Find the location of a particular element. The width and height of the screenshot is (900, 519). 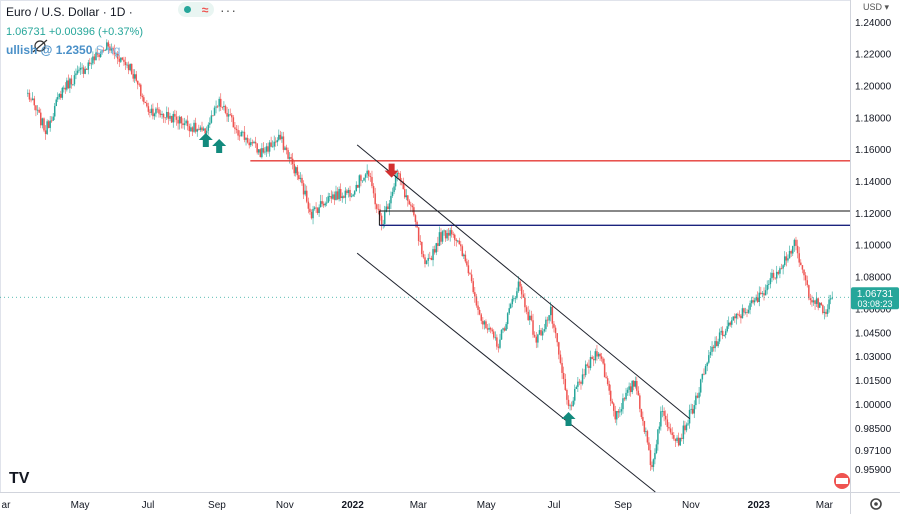

price-tick-label: 1.18000 is located at coordinates (873, 118).